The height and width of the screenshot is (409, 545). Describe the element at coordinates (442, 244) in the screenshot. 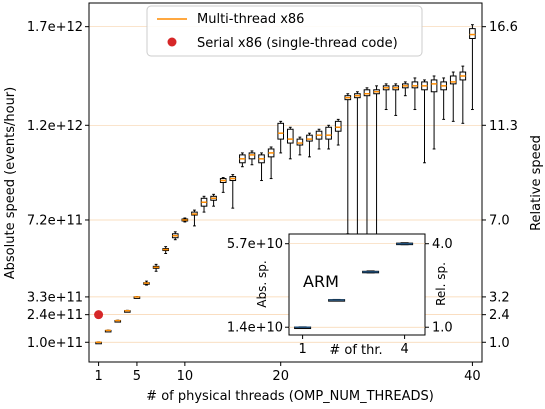

I see `y-tick-label-right: 4.0` at that location.